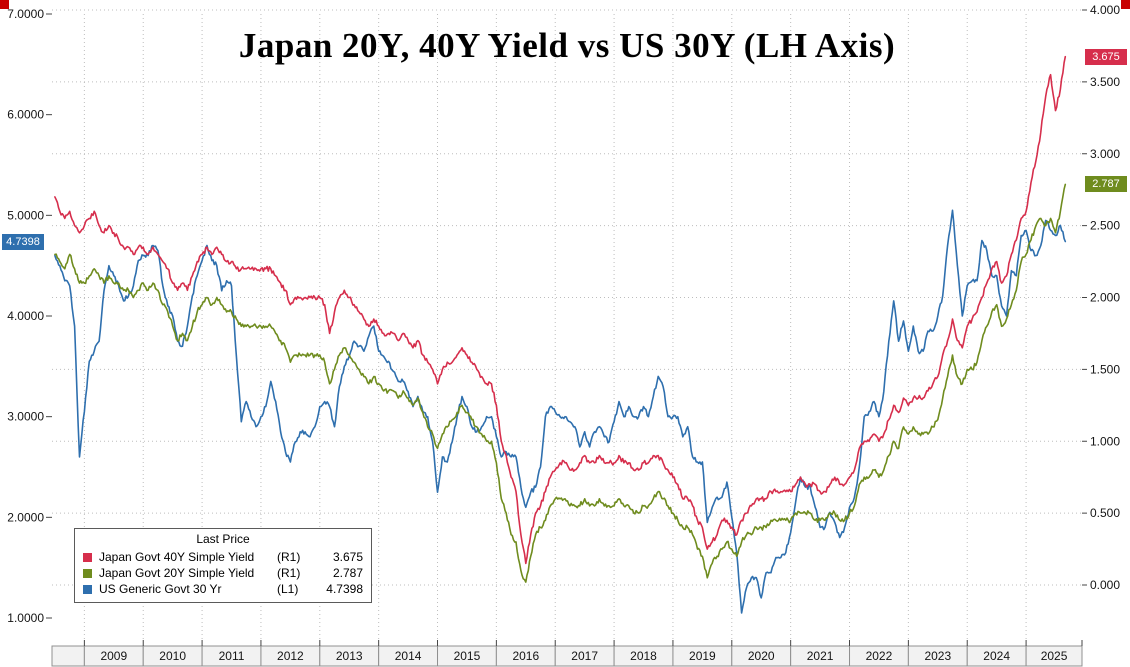 The image size is (1130, 667). What do you see at coordinates (1105, 226) in the screenshot?
I see `right-axis-tick-label: 2.500` at bounding box center [1105, 226].